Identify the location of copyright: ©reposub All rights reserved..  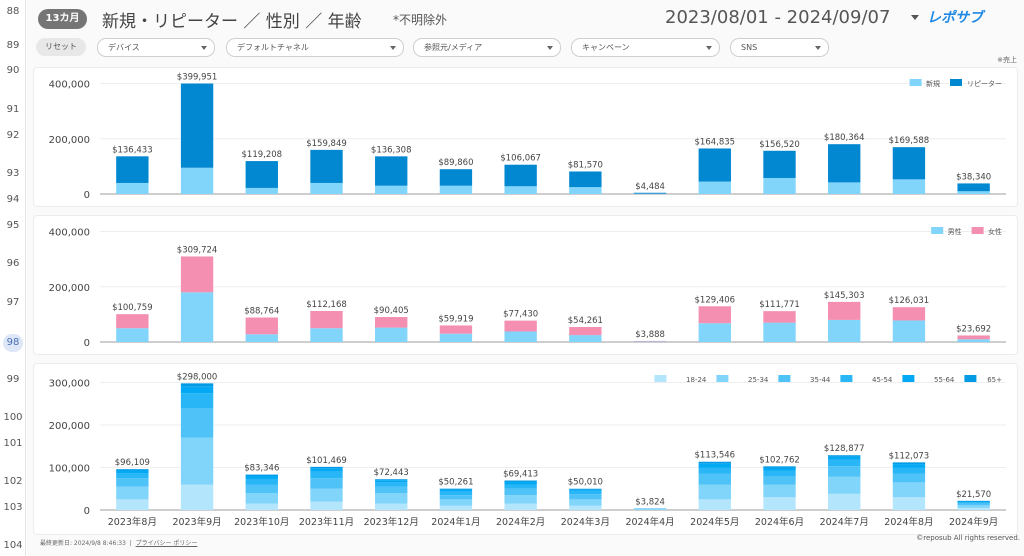
(968, 538).